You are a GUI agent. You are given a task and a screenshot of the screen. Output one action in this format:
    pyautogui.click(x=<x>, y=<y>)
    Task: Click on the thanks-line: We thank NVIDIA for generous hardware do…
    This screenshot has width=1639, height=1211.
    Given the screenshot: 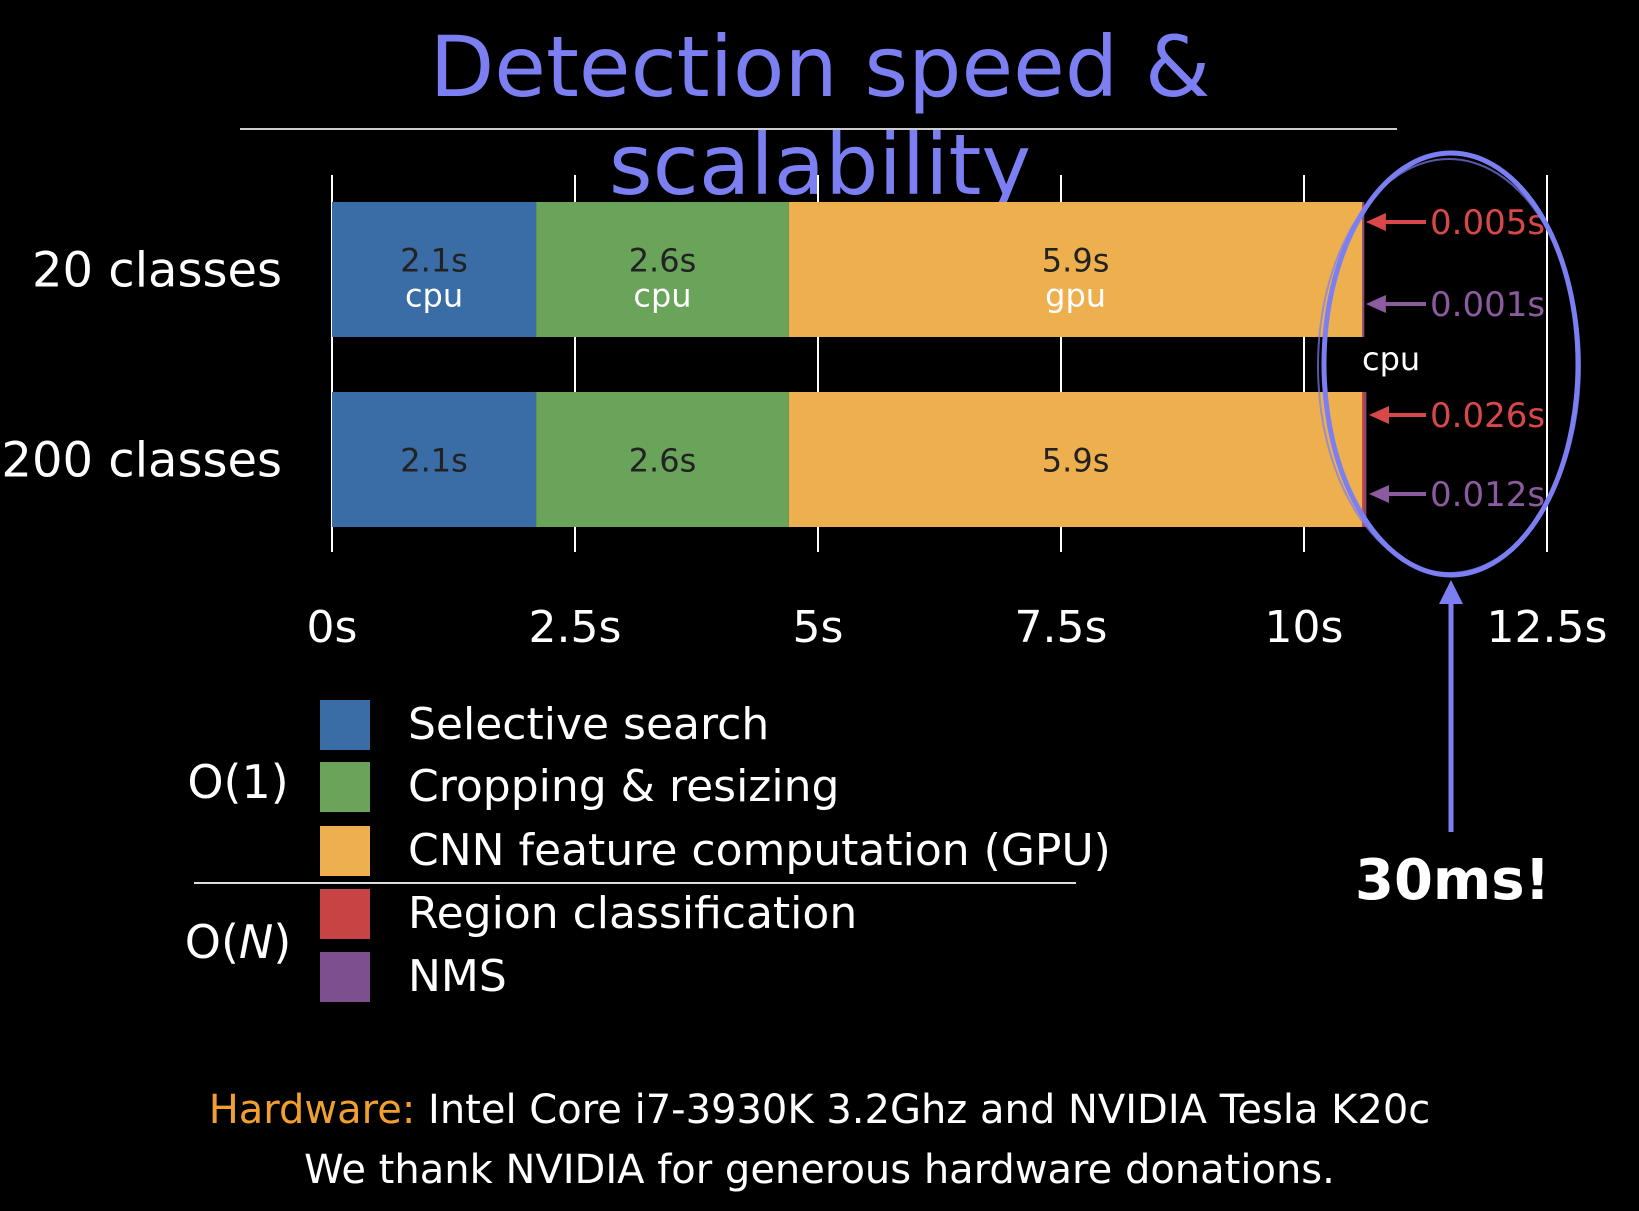 What is the action you would take?
    pyautogui.click(x=819, y=1170)
    